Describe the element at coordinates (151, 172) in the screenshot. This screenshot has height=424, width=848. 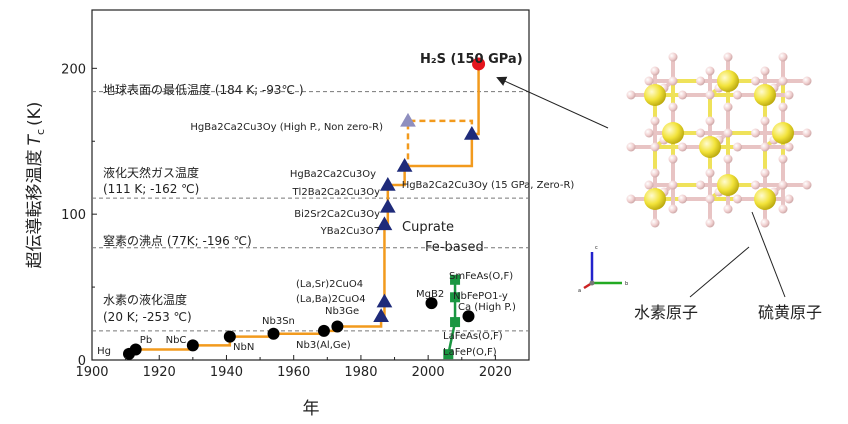
I see `reference-label: 液化天然ガス温度` at that location.